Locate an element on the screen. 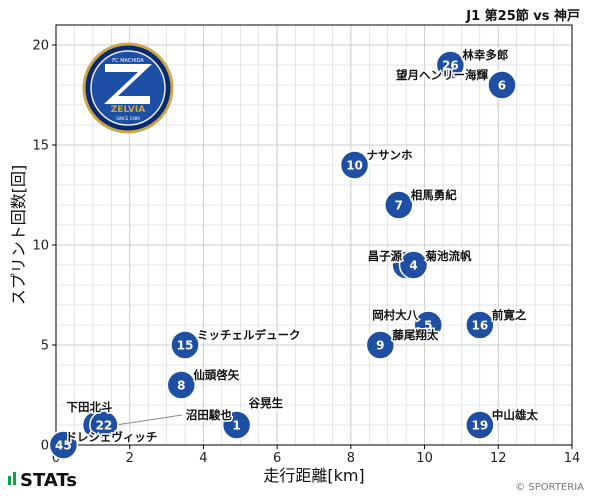  x-tick-label: 12 is located at coordinates (498, 458).